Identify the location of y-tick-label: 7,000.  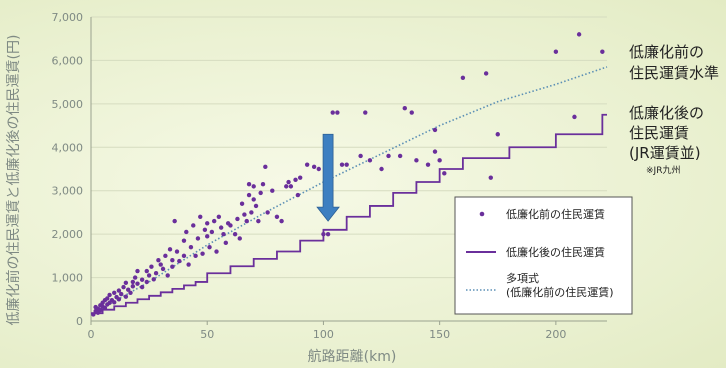
(68, 17).